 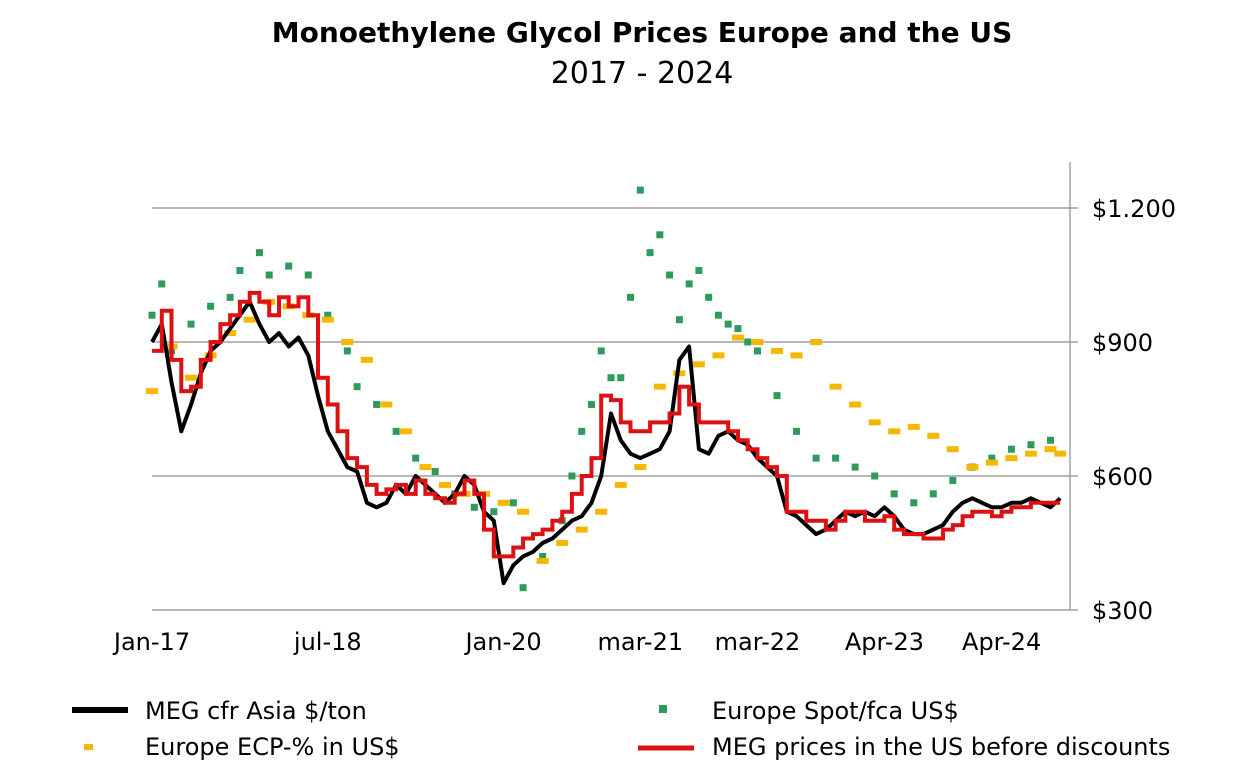 What do you see at coordinates (88, 747) in the screenshot?
I see `legend-swatch-ecp` at bounding box center [88, 747].